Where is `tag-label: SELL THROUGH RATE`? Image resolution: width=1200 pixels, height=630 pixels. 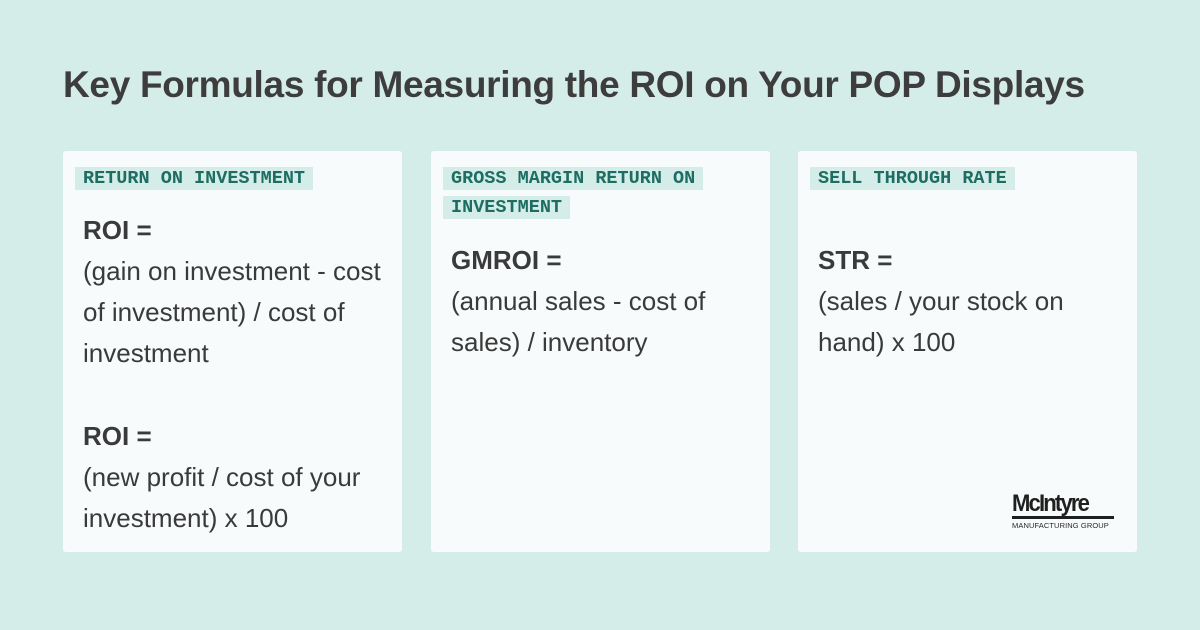
tag-label: SELL THROUGH RATE is located at coordinates (912, 178).